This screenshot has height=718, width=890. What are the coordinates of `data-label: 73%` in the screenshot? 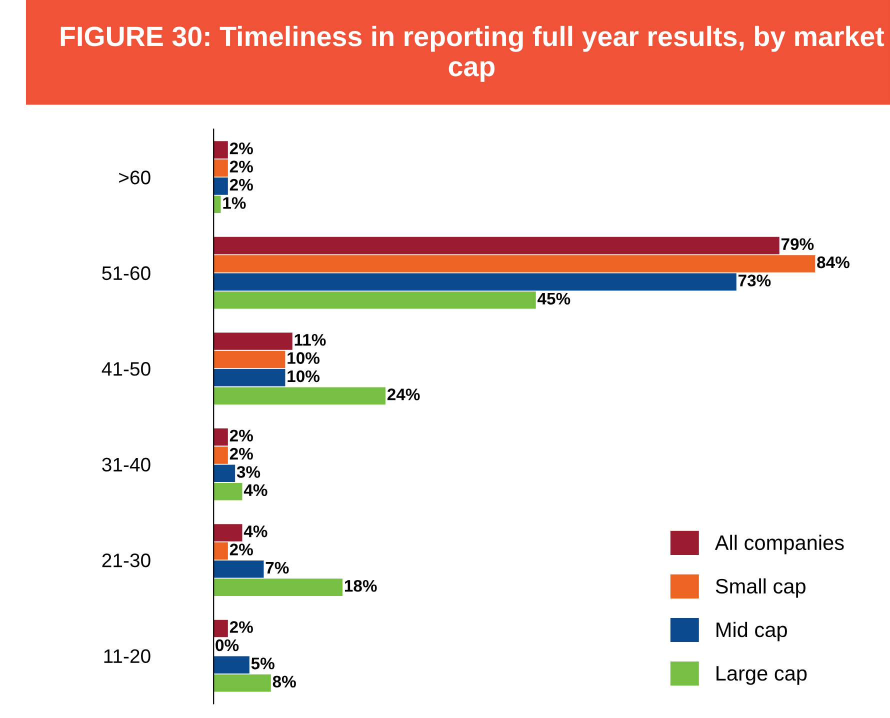 It's located at (754, 280).